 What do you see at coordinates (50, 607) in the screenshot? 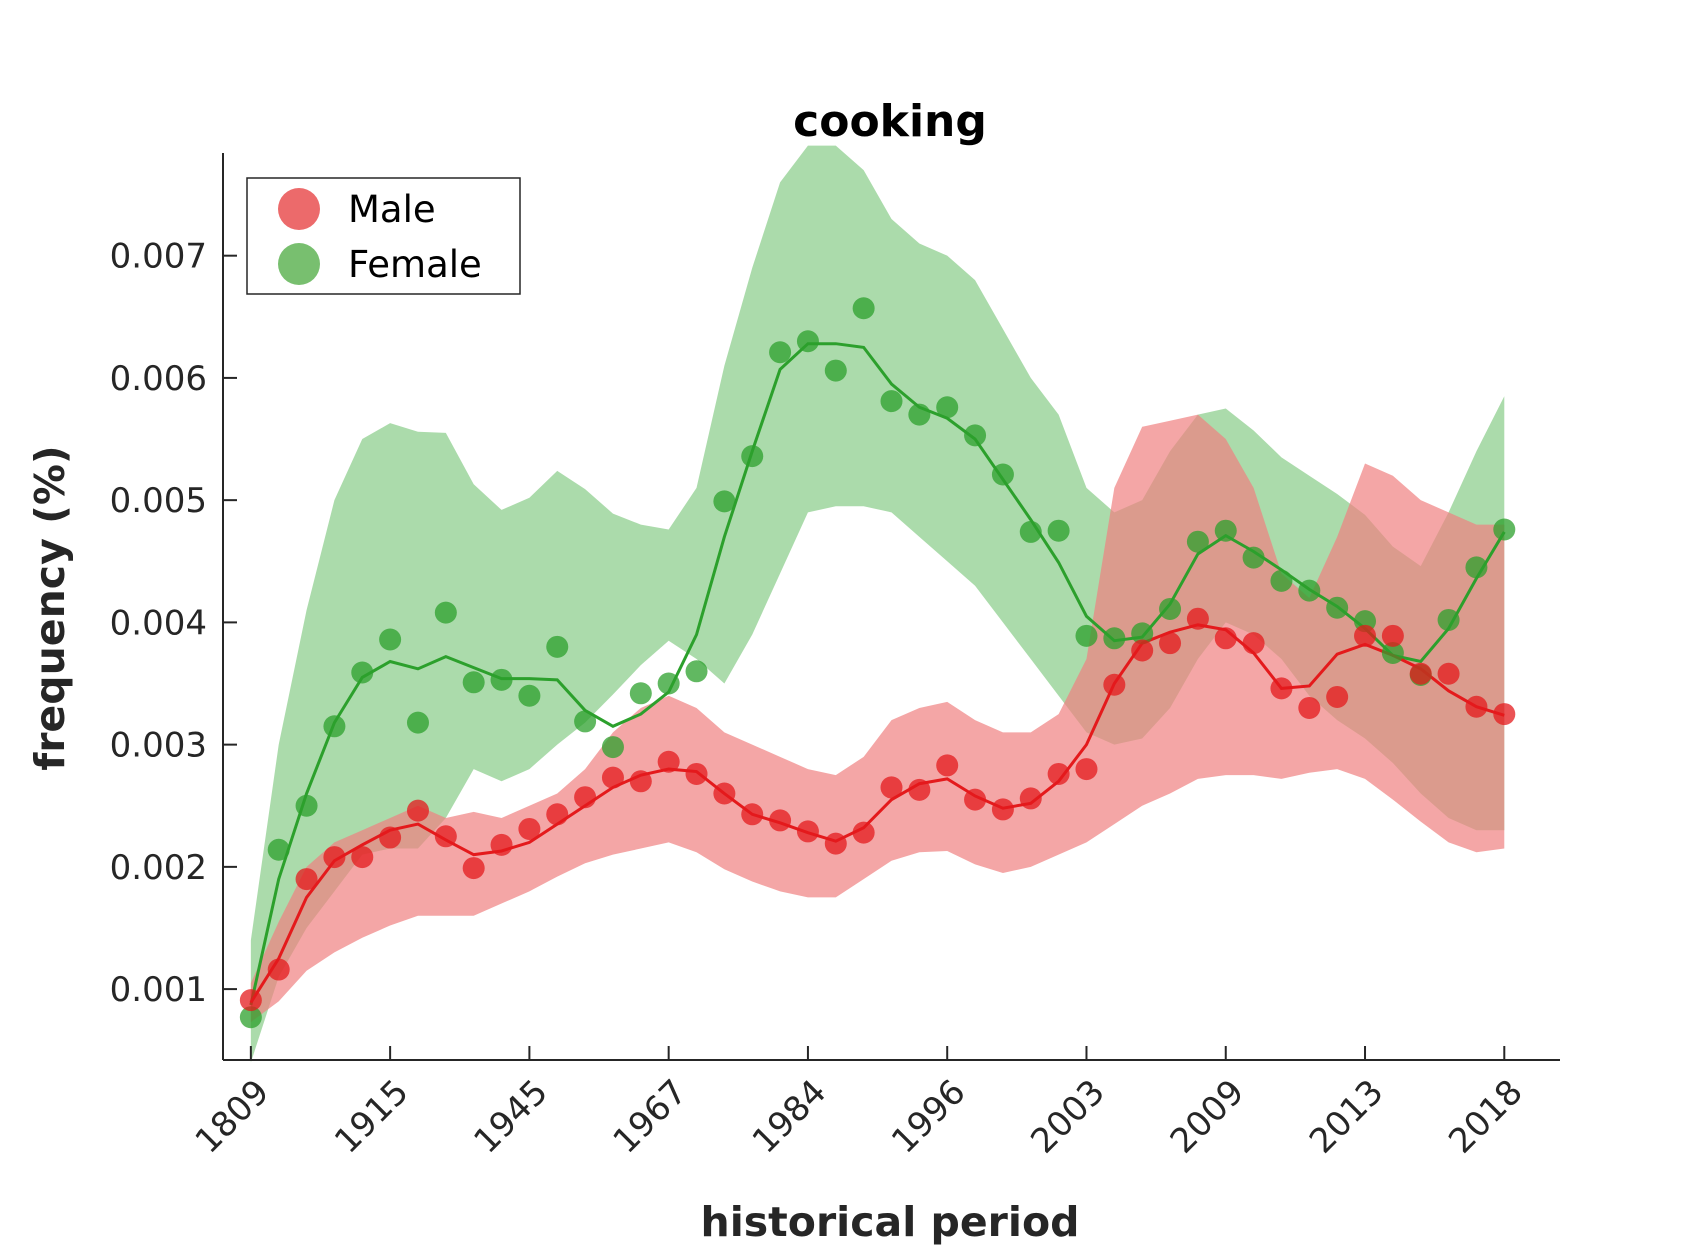
I see `y-axis-title: frequency (%)` at bounding box center [50, 607].